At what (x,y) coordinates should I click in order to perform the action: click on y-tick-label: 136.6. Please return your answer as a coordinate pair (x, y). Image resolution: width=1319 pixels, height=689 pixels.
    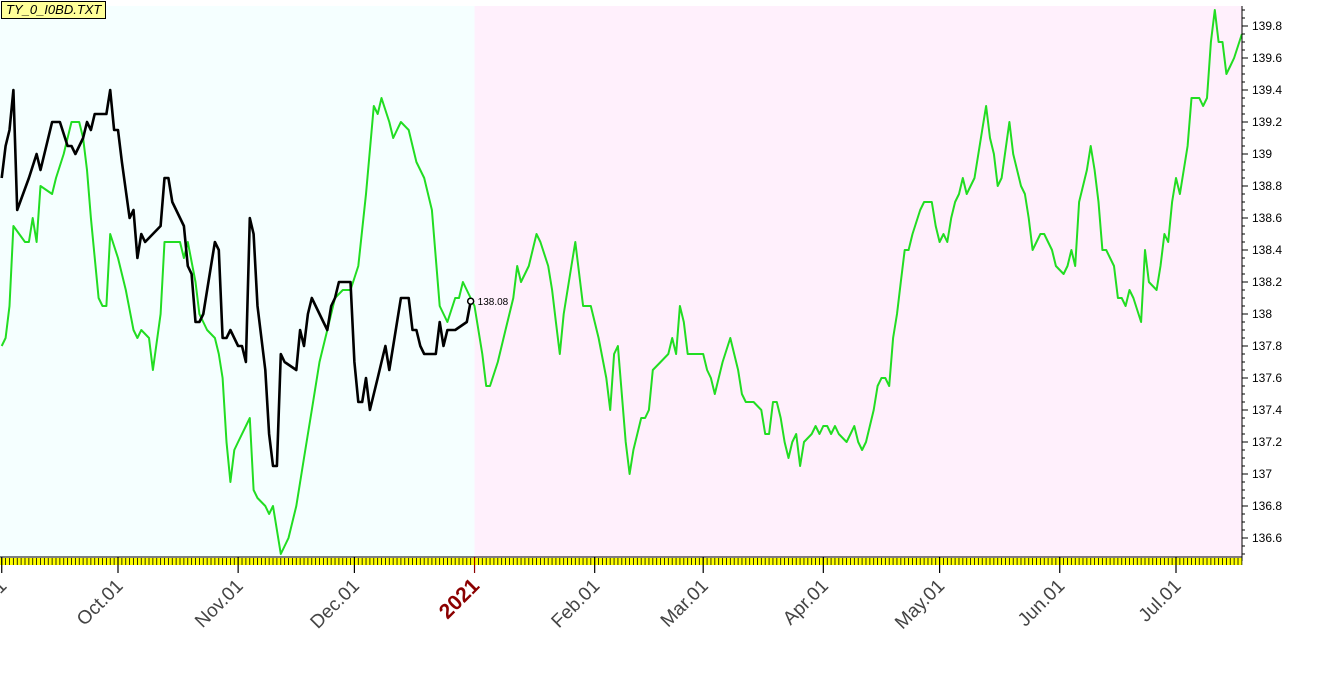
    Looking at the image, I should click on (1267, 538).